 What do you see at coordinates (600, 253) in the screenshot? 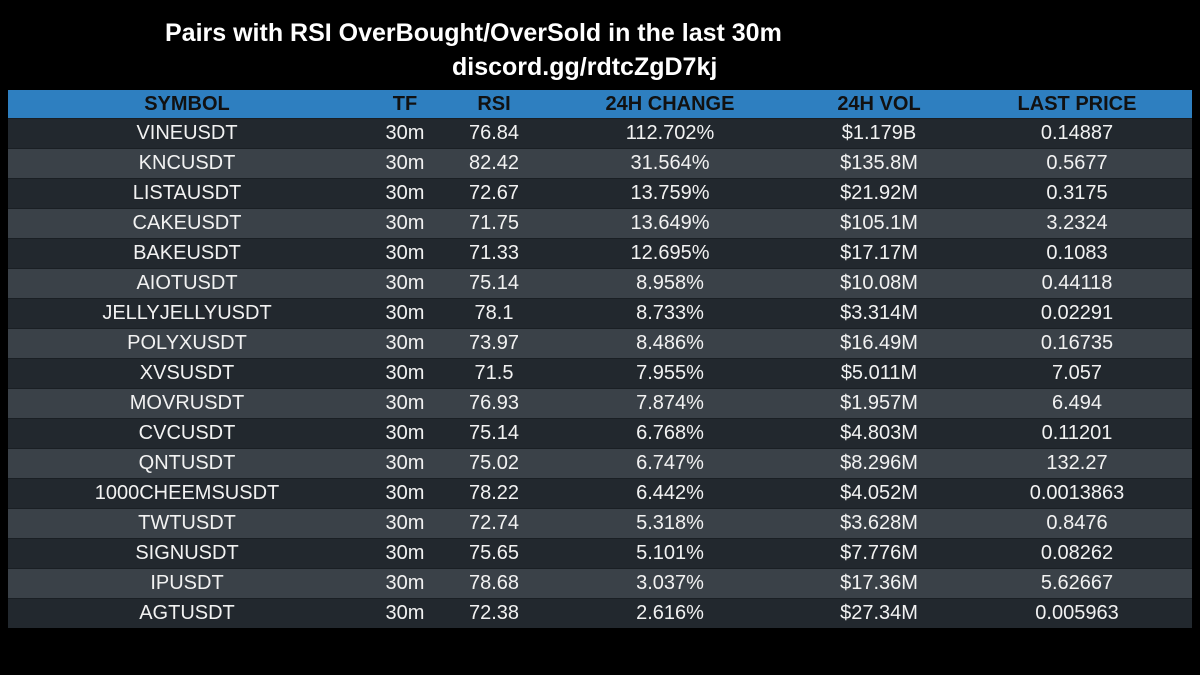
I see `table-row: BAKEUSDT 30m 71.33 12.695% $17.17M 0.1083` at bounding box center [600, 253].